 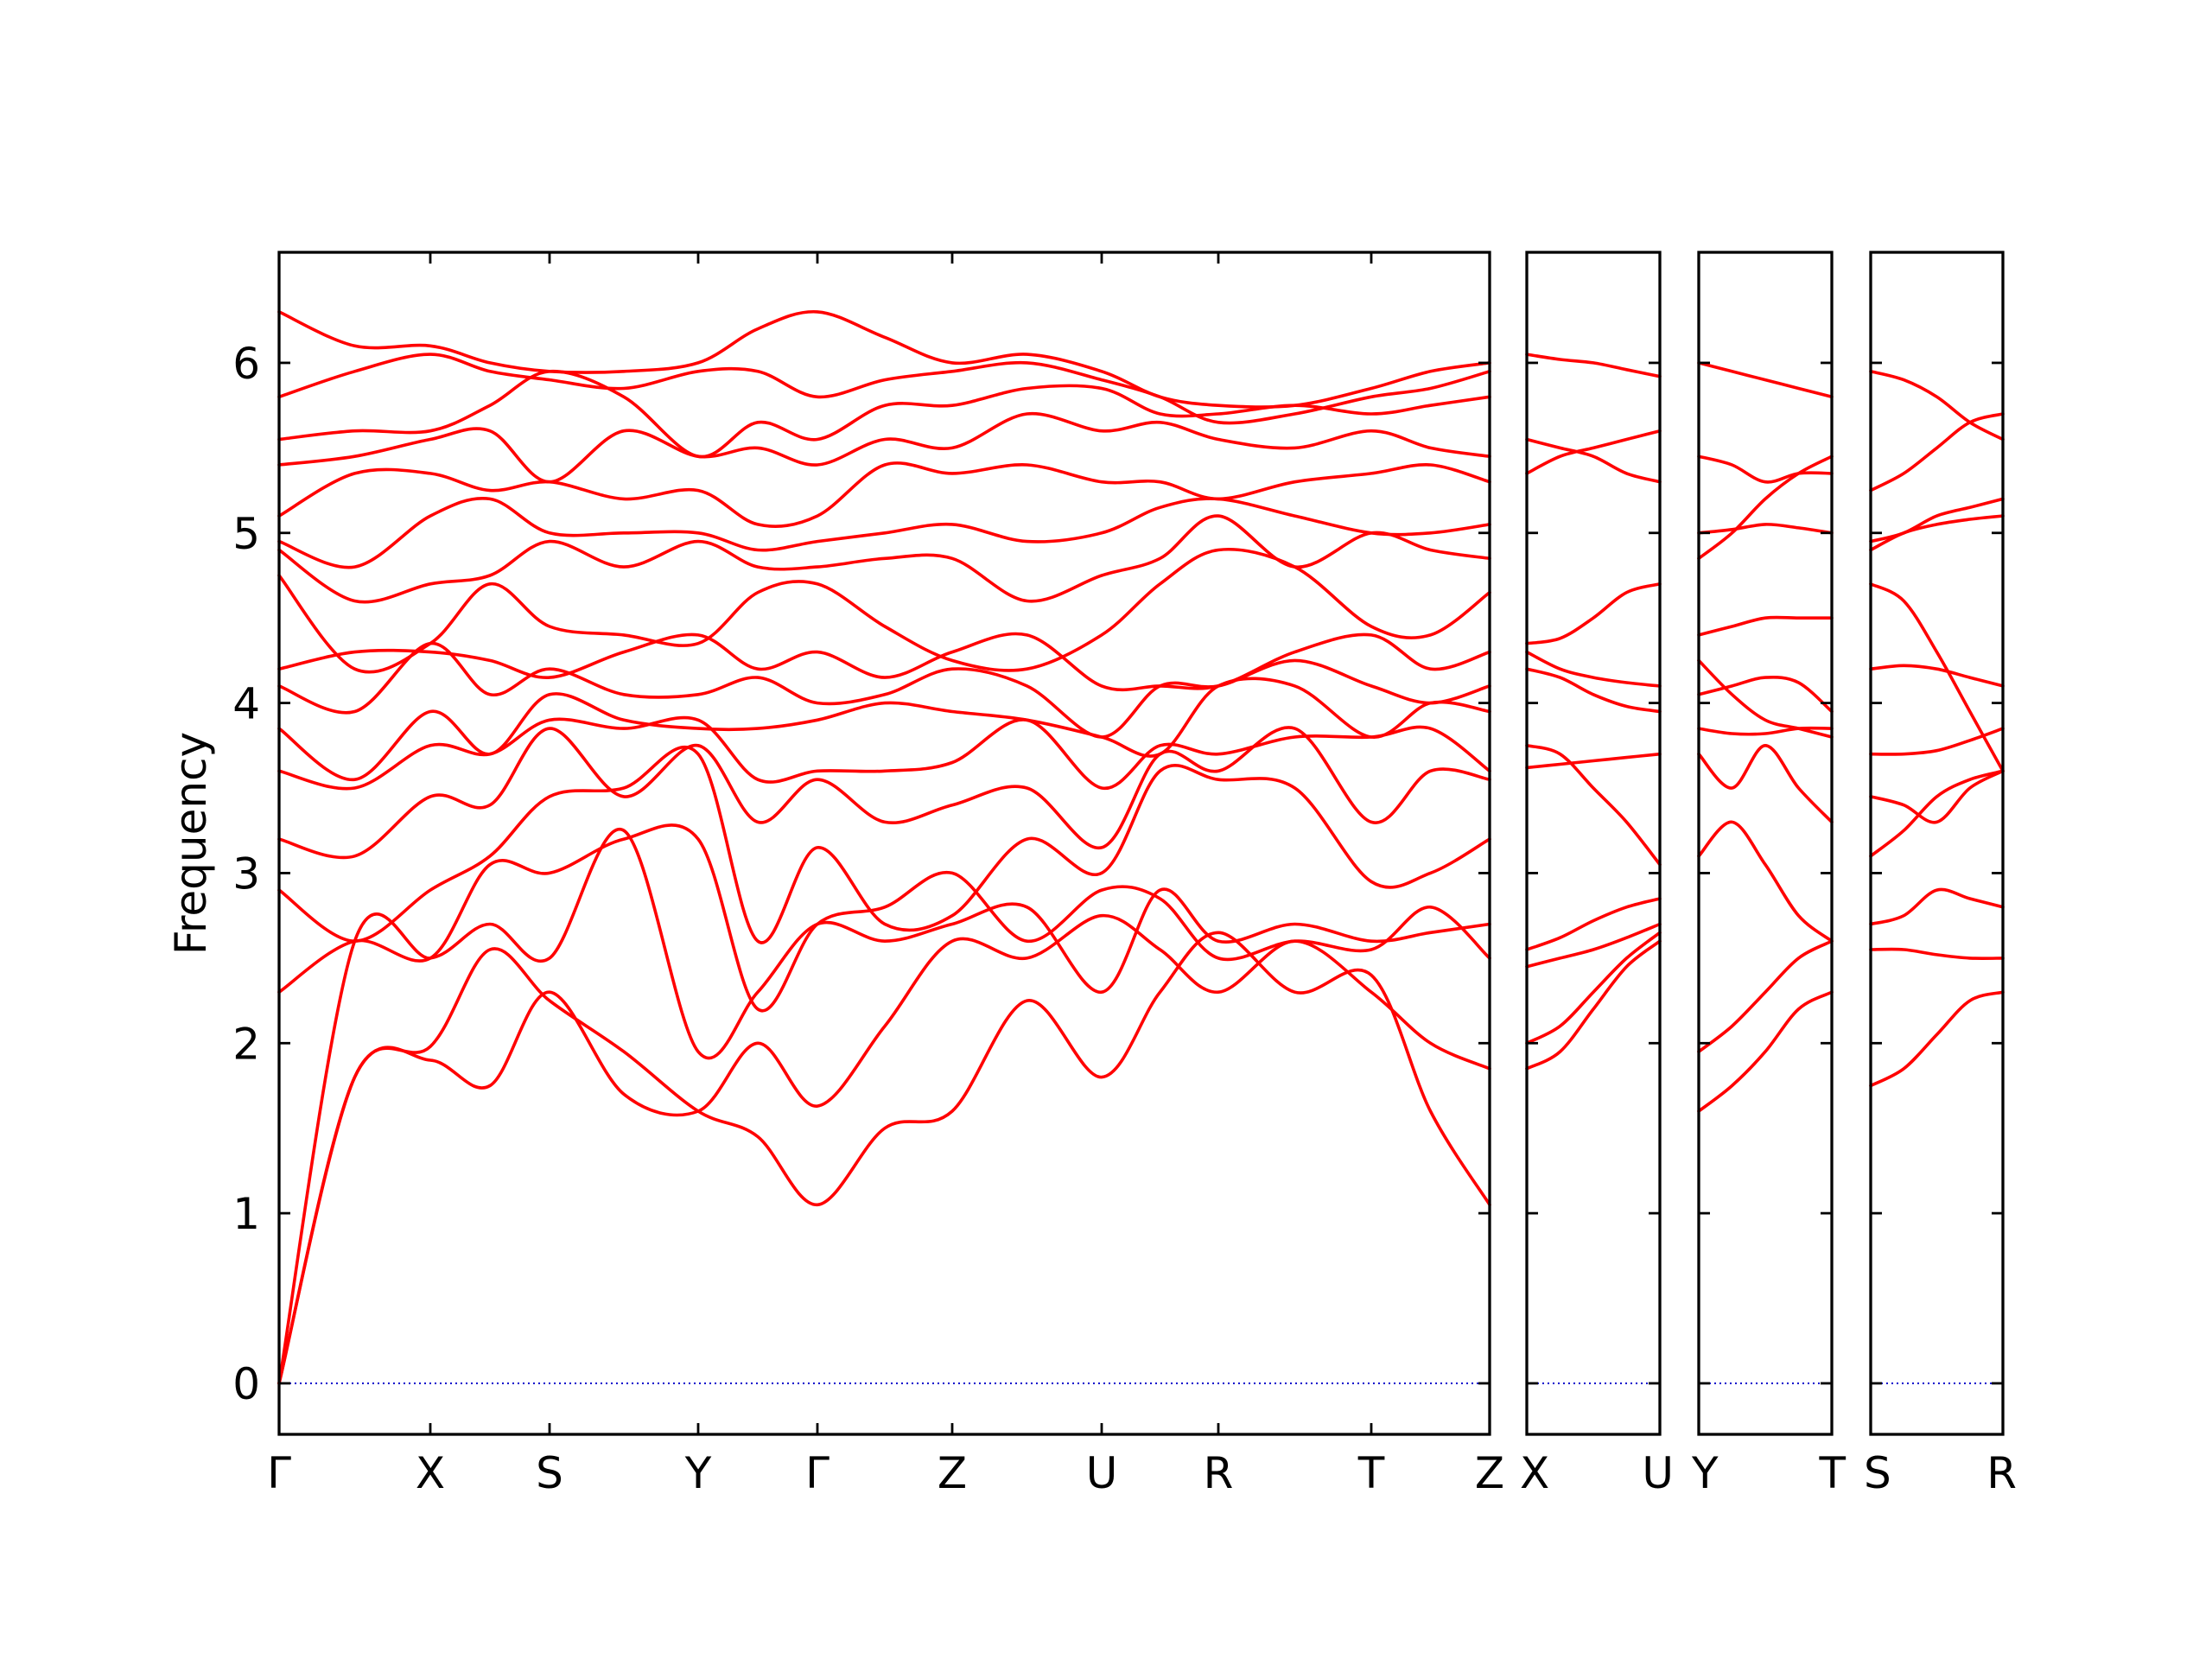 What do you see at coordinates (246, 364) in the screenshot?
I see `y-tick-label: 6` at bounding box center [246, 364].